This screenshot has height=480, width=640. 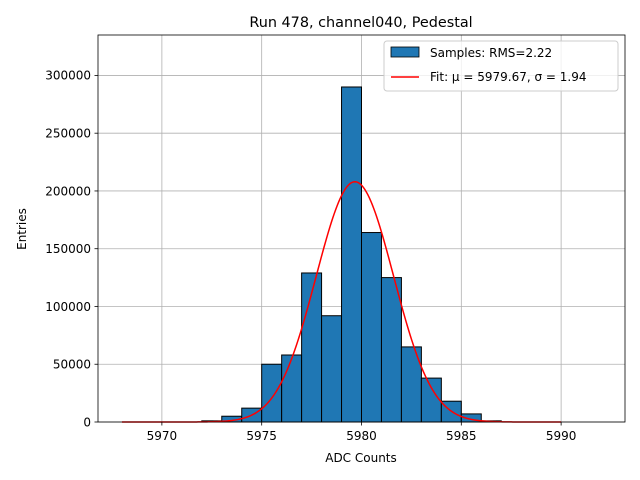 What do you see at coordinates (561, 436) in the screenshot?
I see `x-tick-label: 5990` at bounding box center [561, 436].